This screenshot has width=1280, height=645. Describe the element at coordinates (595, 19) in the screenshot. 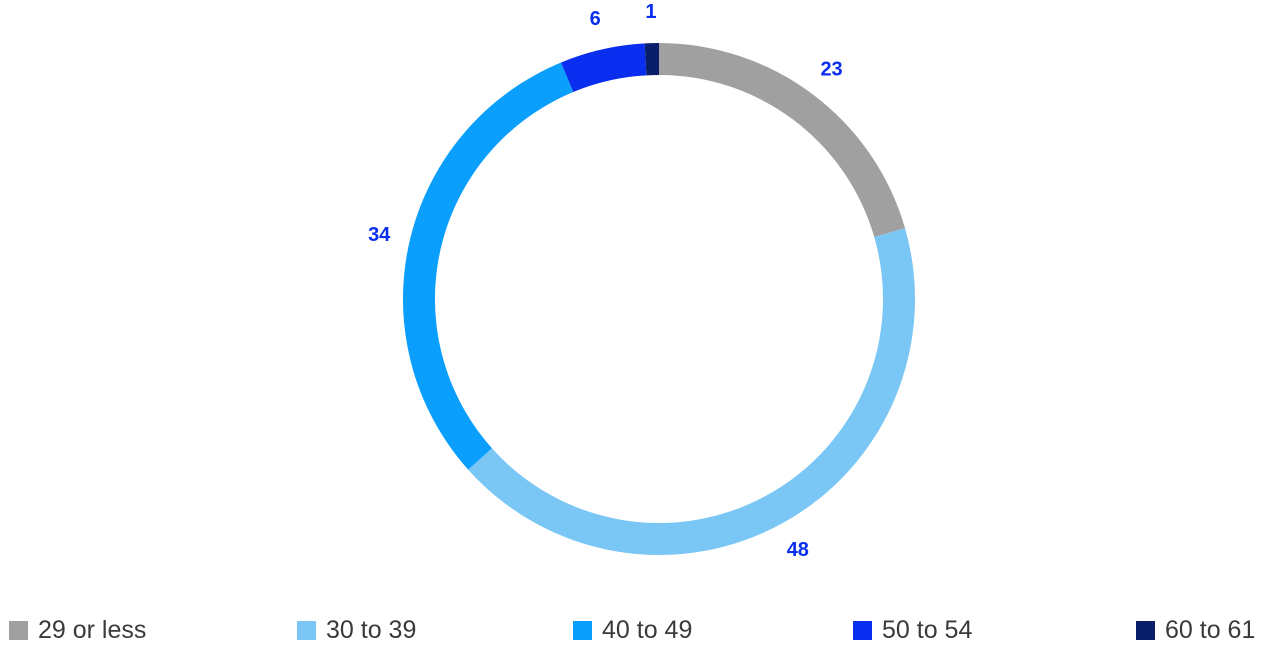

I see `data-label-50-to-54: 6` at that location.